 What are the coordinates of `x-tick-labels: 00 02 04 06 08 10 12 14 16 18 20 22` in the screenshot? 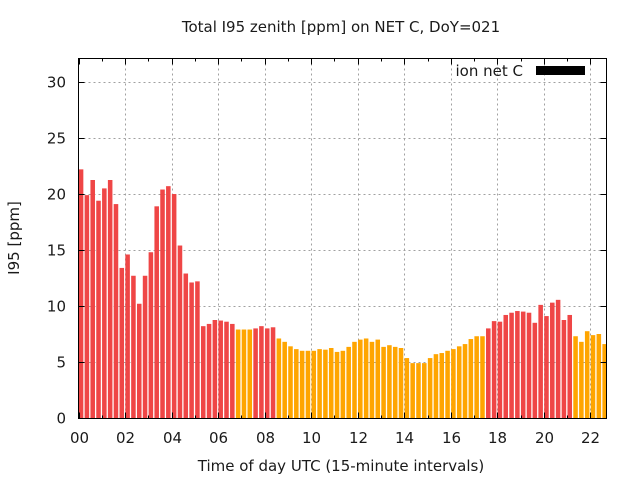 It's located at (335, 438).